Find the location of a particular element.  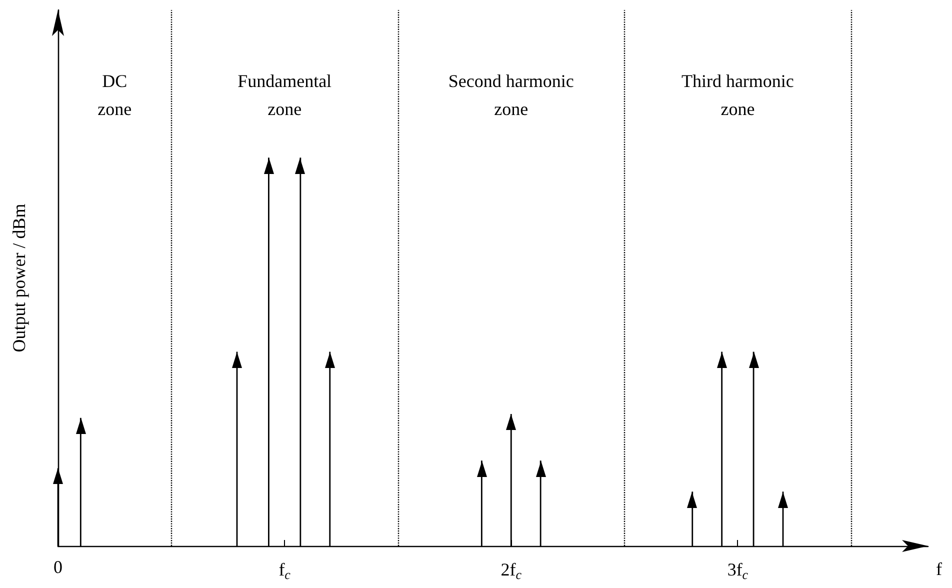

x-axis-title: f is located at coordinates (939, 569).